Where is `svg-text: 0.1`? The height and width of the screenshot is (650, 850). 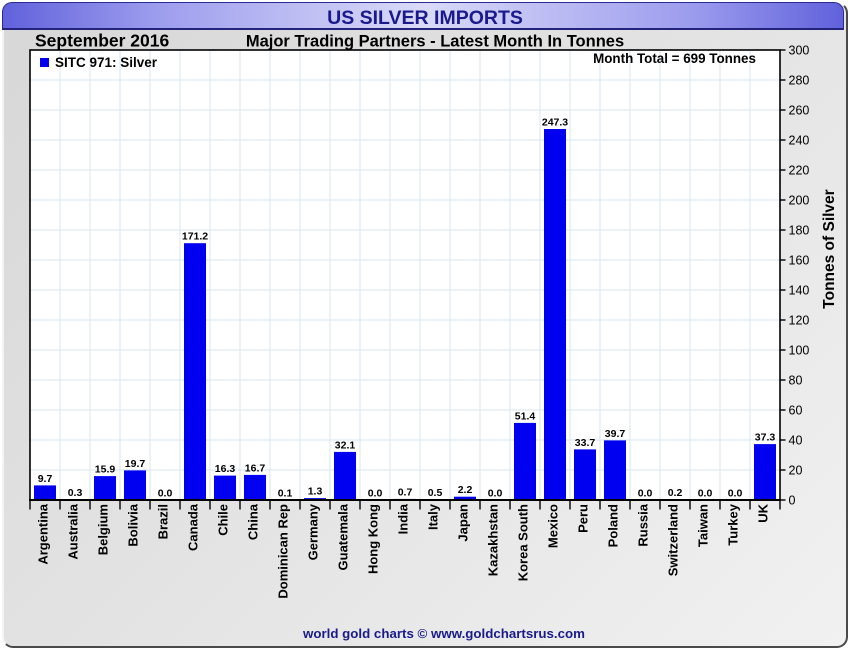 svg-text: 0.1 is located at coordinates (285, 493).